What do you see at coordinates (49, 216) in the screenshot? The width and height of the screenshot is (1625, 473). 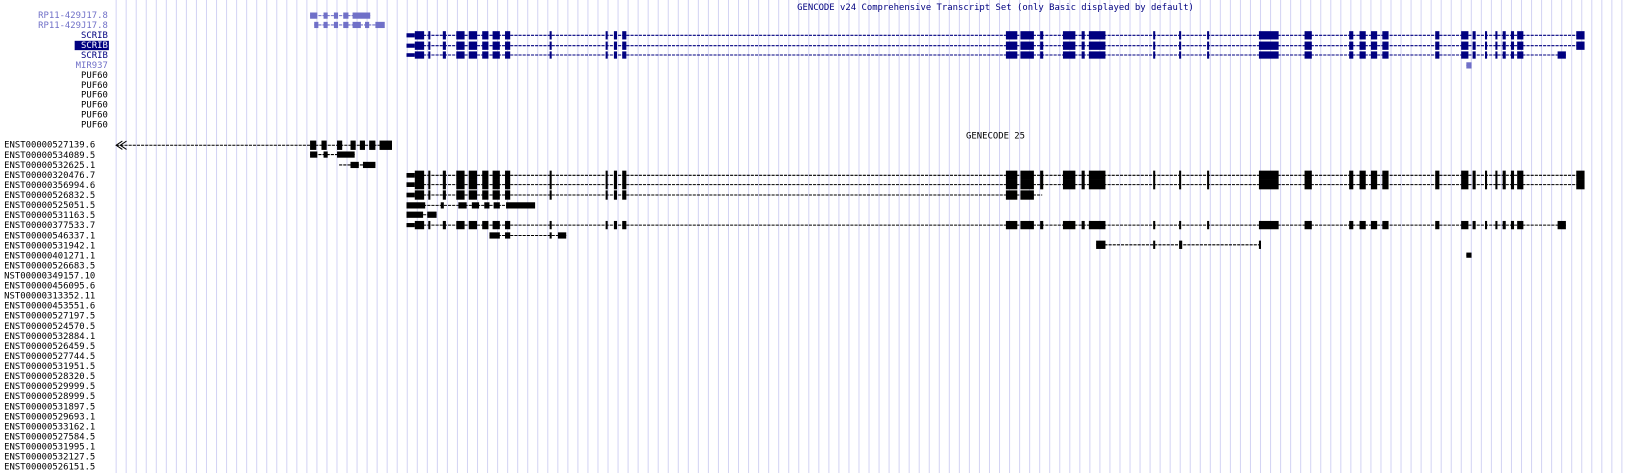 I see `track-label: ENST00000531163.5` at bounding box center [49, 216].